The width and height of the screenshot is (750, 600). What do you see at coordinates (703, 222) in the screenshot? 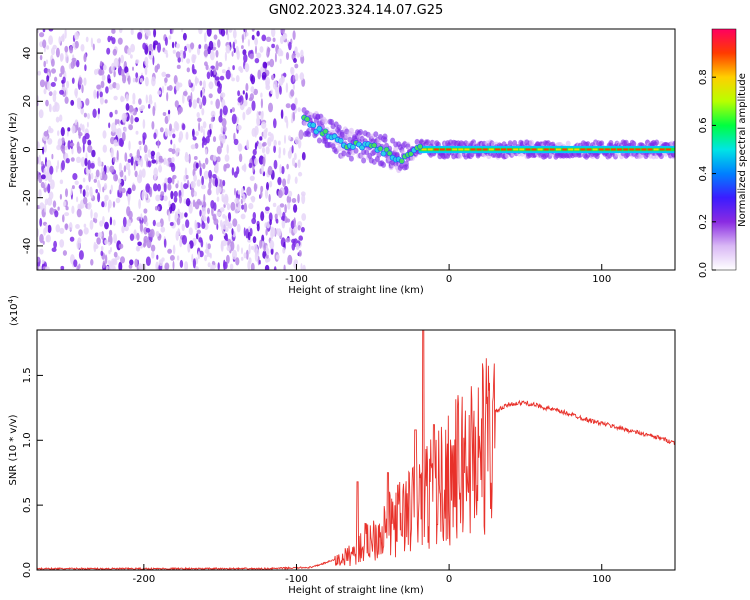
I see `colorbar-tick-label: 0.2` at bounding box center [703, 222].